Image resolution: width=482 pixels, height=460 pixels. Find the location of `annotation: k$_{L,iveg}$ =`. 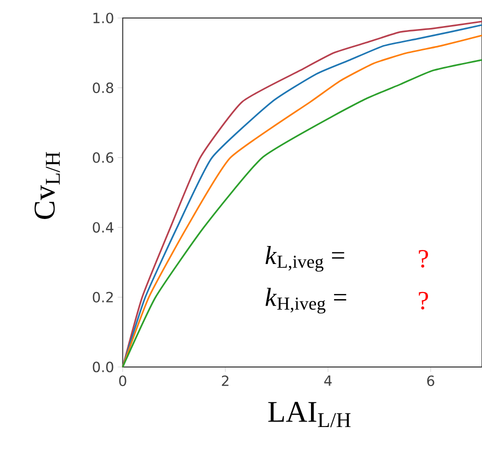

annotation: k$_{L,iveg}$ = is located at coordinates (305, 259).